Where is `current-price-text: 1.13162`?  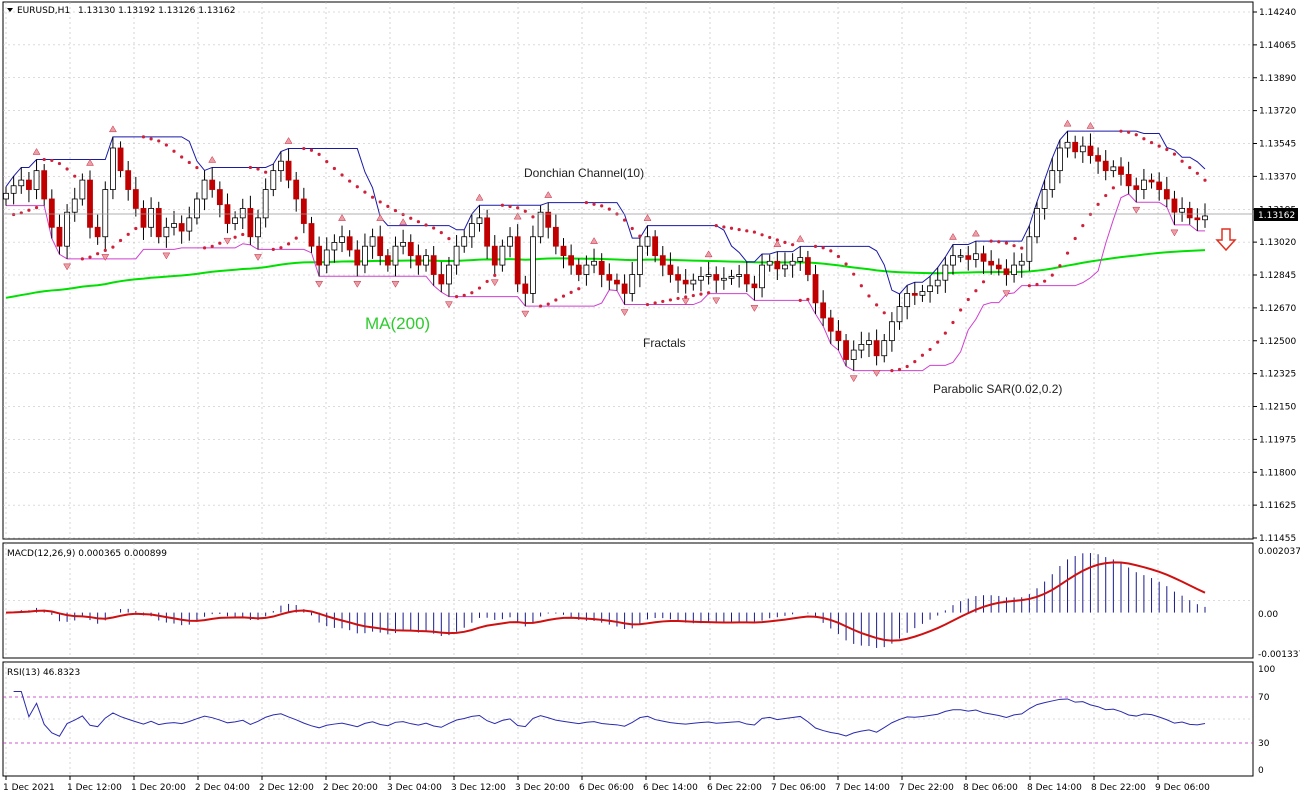 current-price-text: 1.13162 is located at coordinates (1276, 216).